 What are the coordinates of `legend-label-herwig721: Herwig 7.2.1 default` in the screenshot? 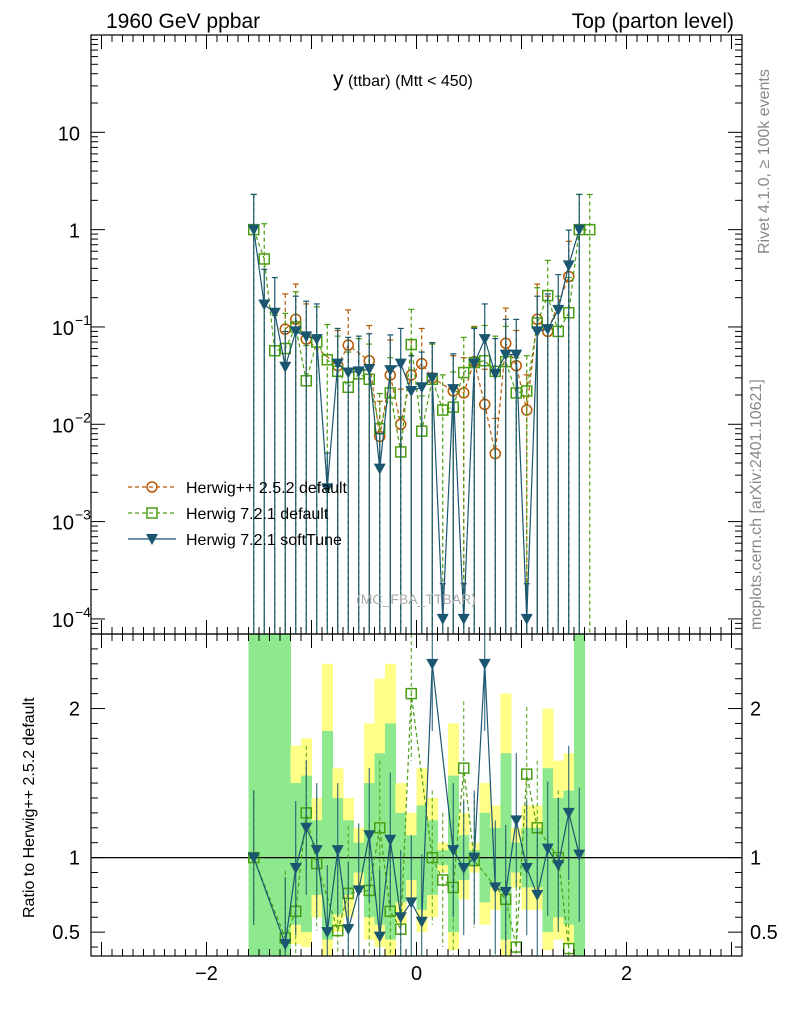 It's located at (257, 514).